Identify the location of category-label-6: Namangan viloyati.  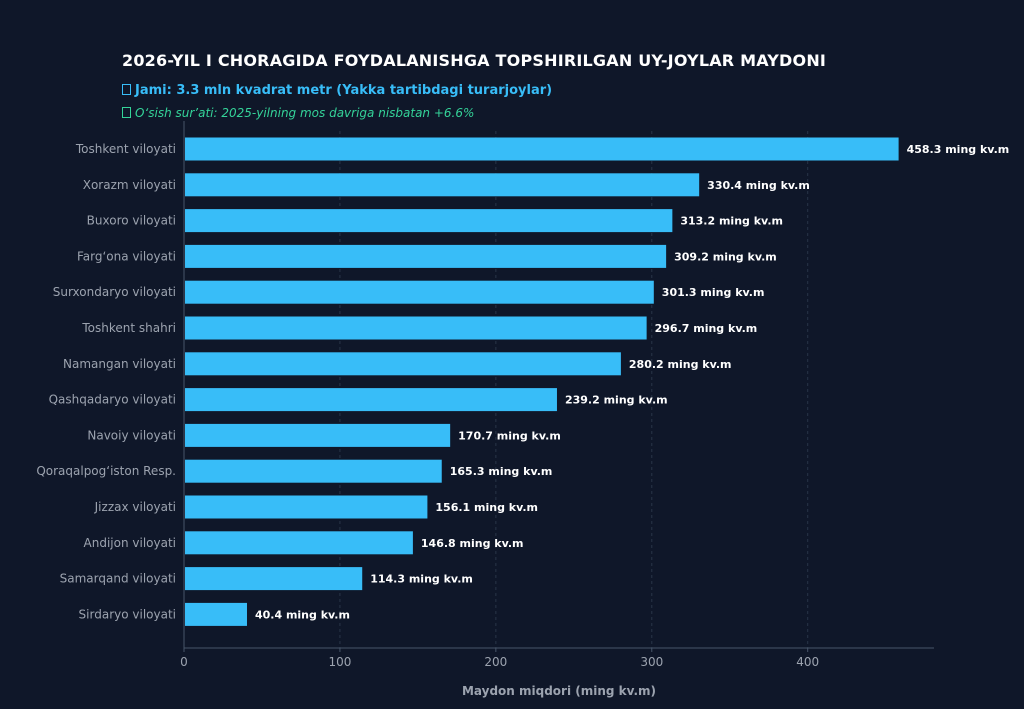
(119, 364).